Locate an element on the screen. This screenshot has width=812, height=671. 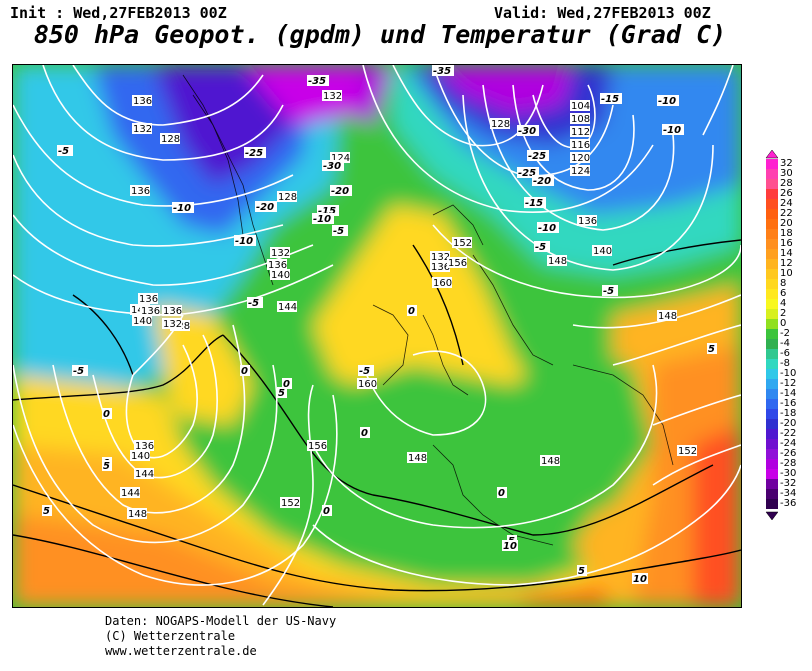
legend-label: 4 is located at coordinates (783, 303).